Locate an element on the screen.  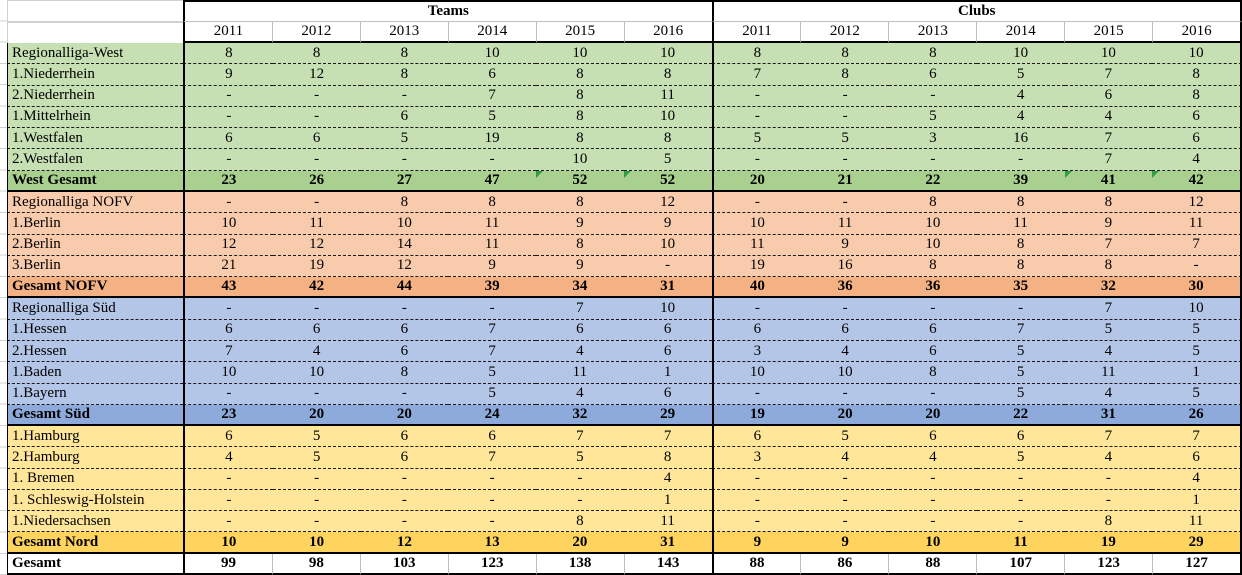
cell-teams-2014: 39 is located at coordinates (492, 288).